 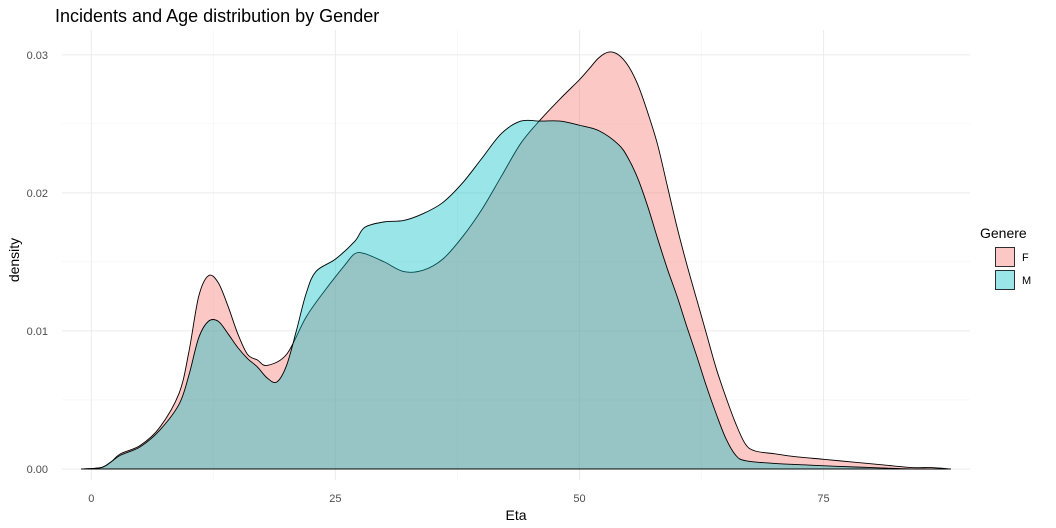 I want to click on legend-label-f: F, so click(x=1025, y=258).